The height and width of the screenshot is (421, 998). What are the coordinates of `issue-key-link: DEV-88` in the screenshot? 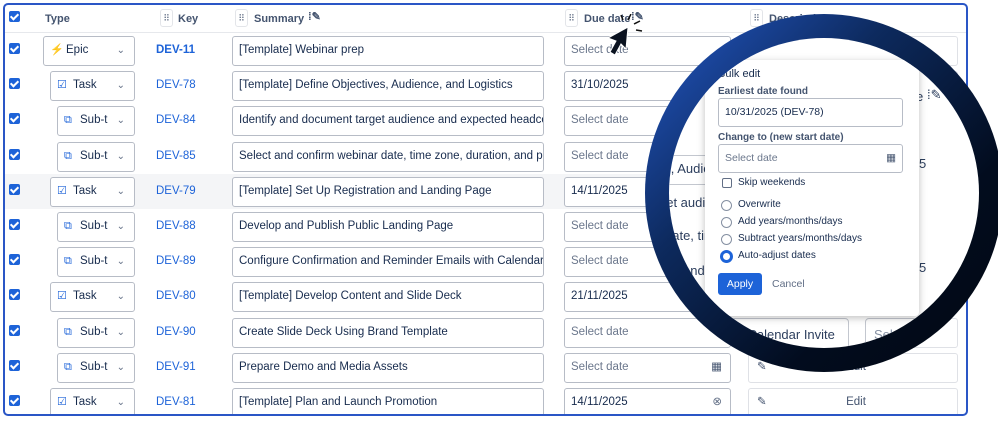 It's located at (176, 226).